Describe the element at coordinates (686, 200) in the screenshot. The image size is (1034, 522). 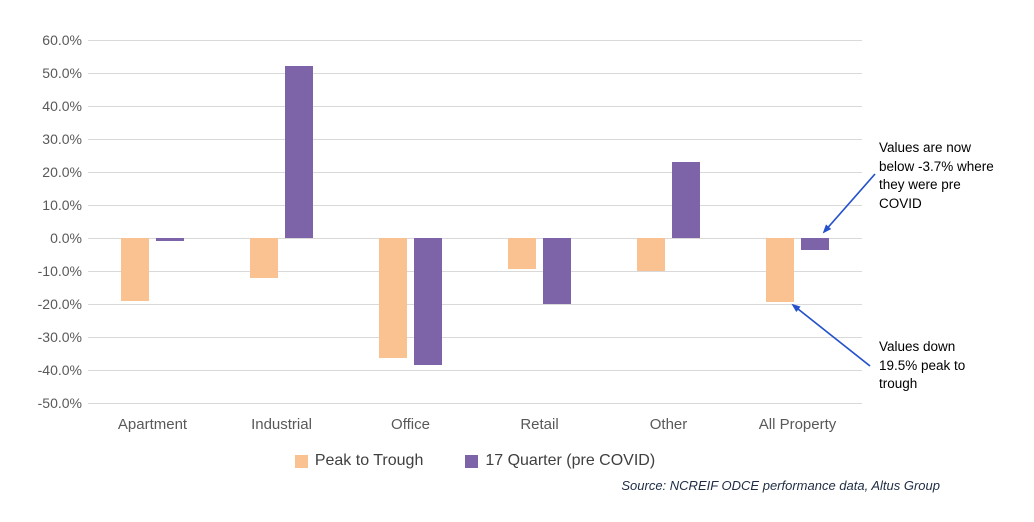
I see `bar-pre-covid-other` at that location.